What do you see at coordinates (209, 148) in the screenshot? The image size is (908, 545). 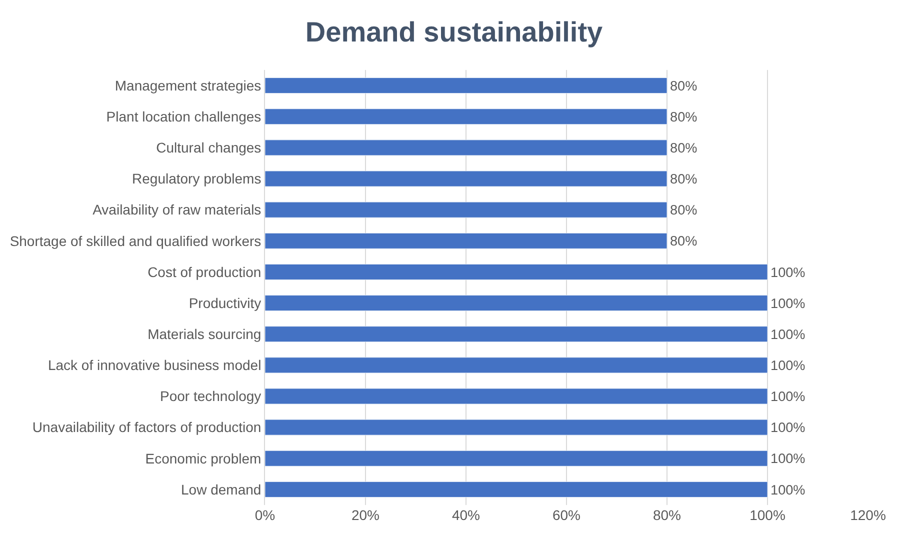 I see `y-tick-label: Cultural changes` at bounding box center [209, 148].